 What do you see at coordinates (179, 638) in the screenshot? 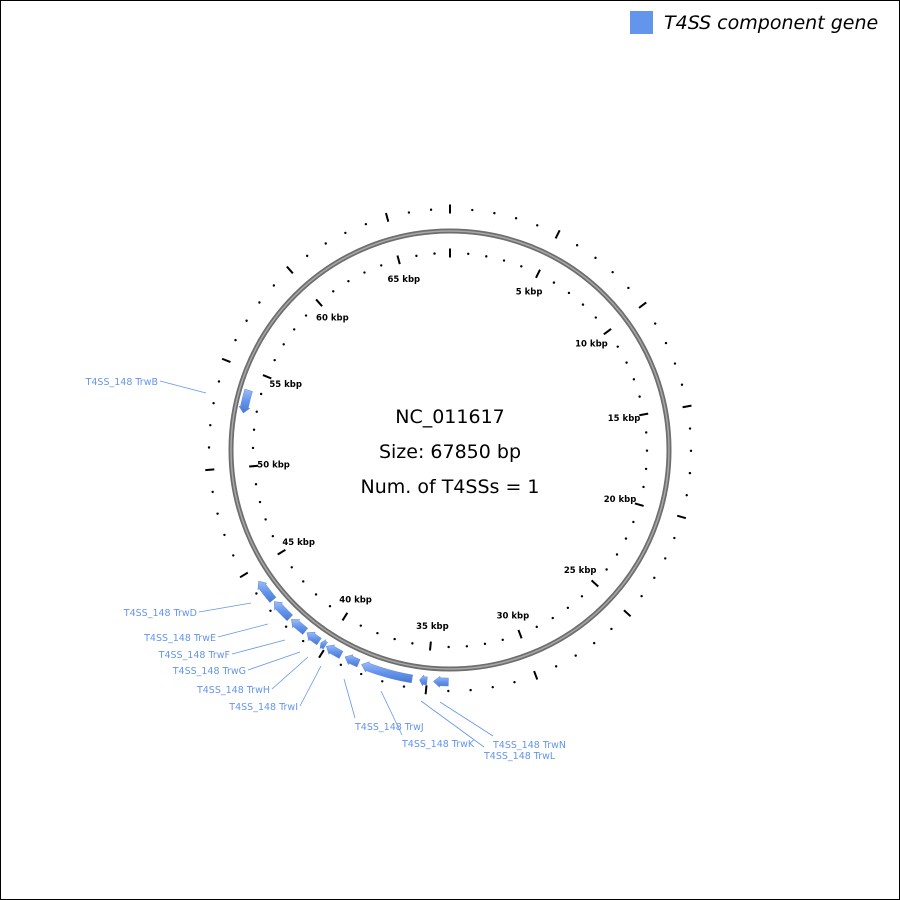
I see `gene-label: T4SS_148 TrwE` at bounding box center [179, 638].